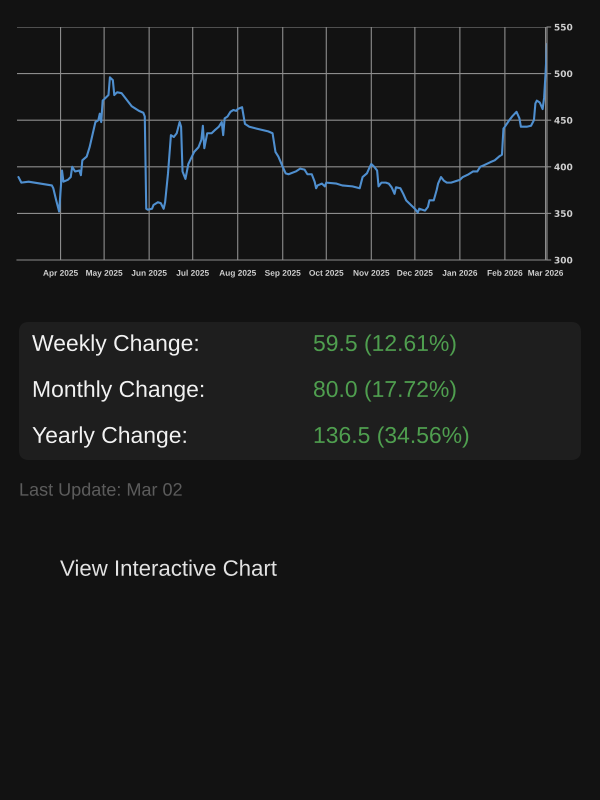 This screenshot has width=600, height=800. What do you see at coordinates (563, 213) in the screenshot?
I see `y-tick-label: 350` at bounding box center [563, 213].